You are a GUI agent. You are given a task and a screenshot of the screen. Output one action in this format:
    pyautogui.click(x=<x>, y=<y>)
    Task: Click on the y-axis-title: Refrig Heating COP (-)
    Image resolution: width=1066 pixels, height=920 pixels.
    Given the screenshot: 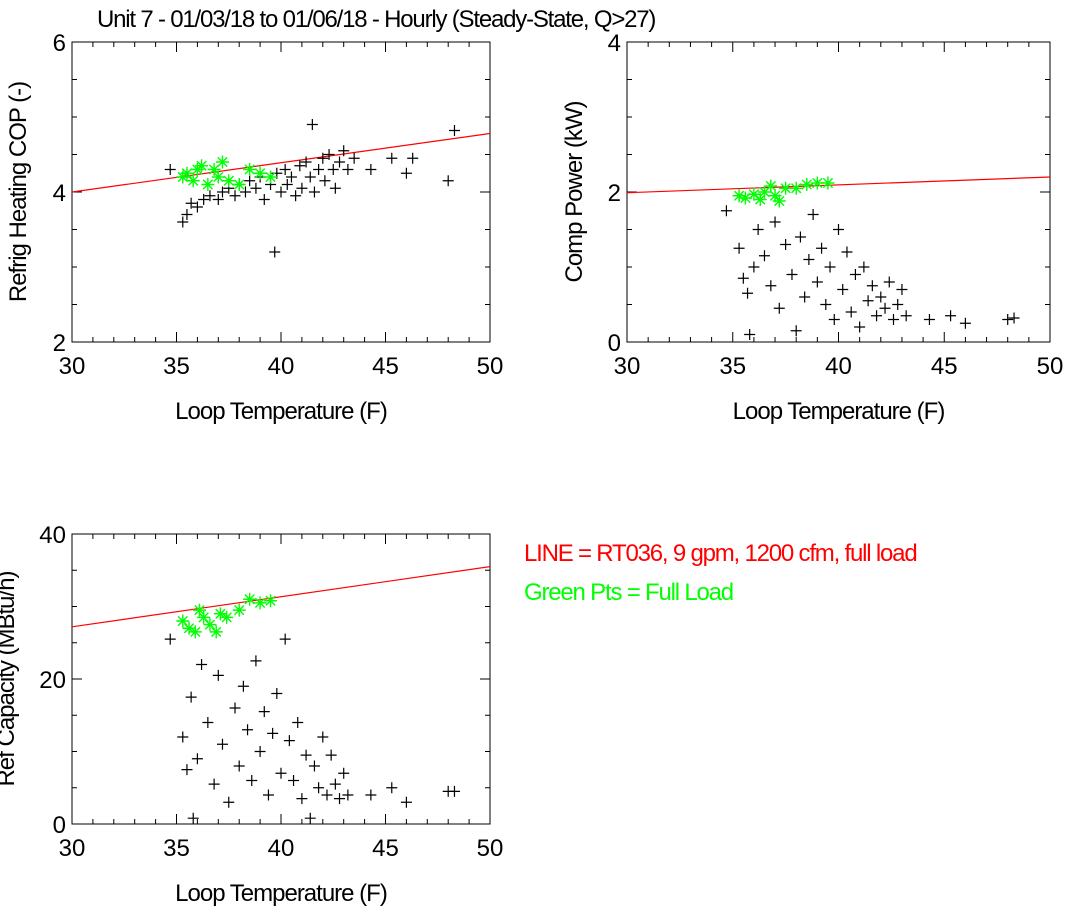 What is the action you would take?
    pyautogui.click(x=18, y=192)
    